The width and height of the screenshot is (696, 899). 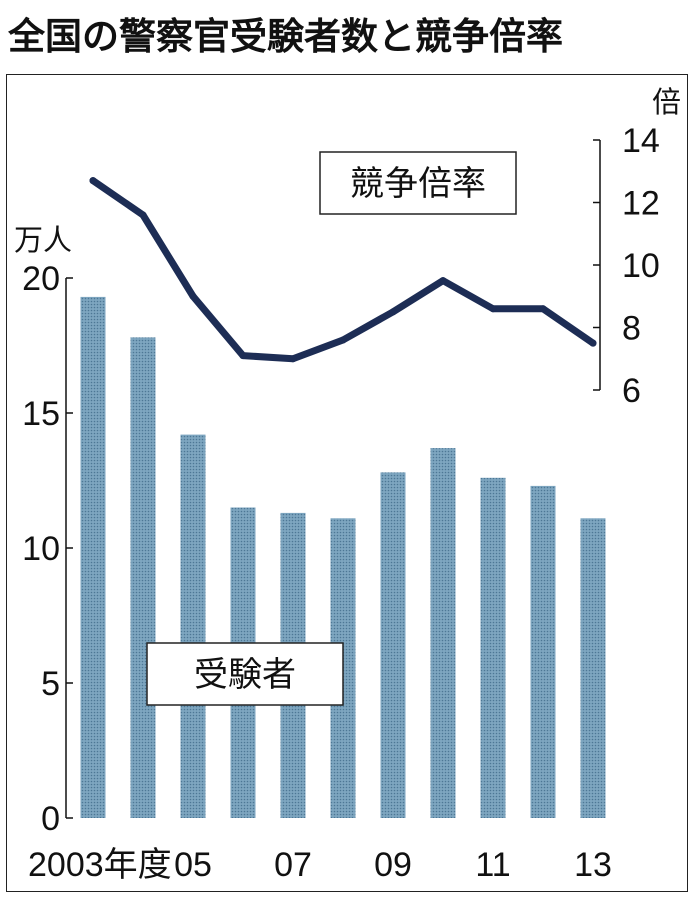 What do you see at coordinates (50, 819) in the screenshot?
I see `left-axis-tick-label: 0` at bounding box center [50, 819].